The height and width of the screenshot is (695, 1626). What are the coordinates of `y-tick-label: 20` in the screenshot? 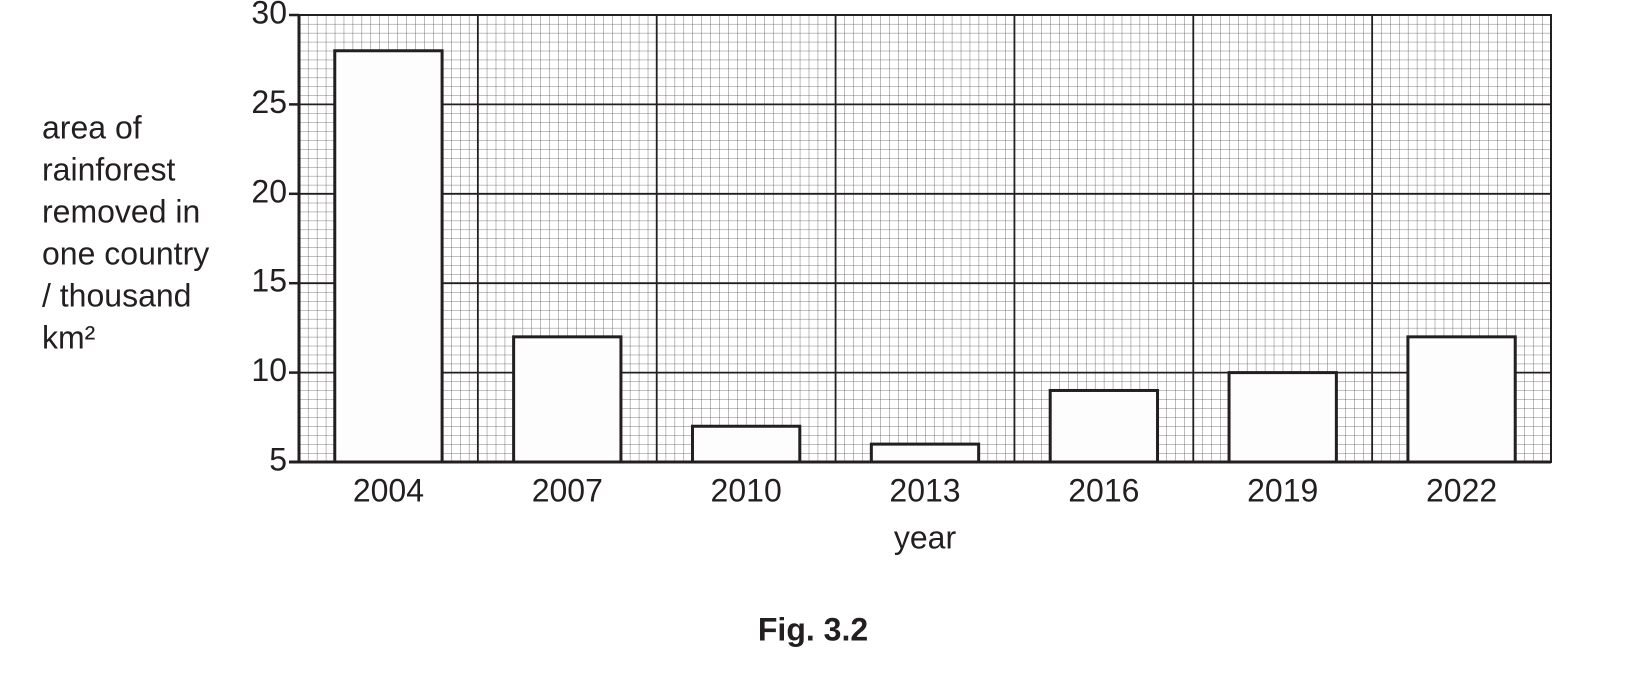 It's located at (269, 191).